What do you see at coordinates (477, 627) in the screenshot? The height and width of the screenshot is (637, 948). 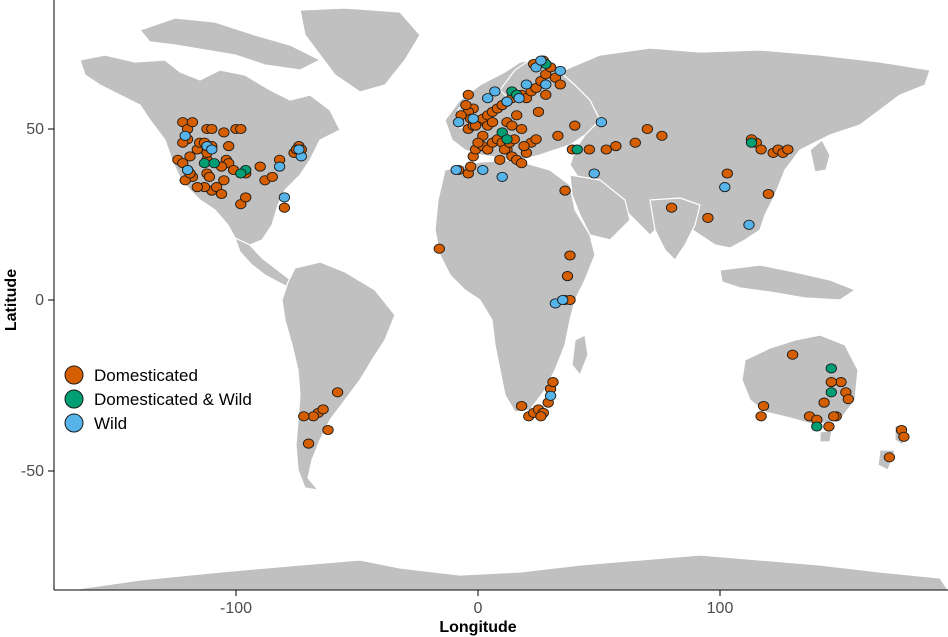 I see `x-axis-title: Longitude` at bounding box center [477, 627].